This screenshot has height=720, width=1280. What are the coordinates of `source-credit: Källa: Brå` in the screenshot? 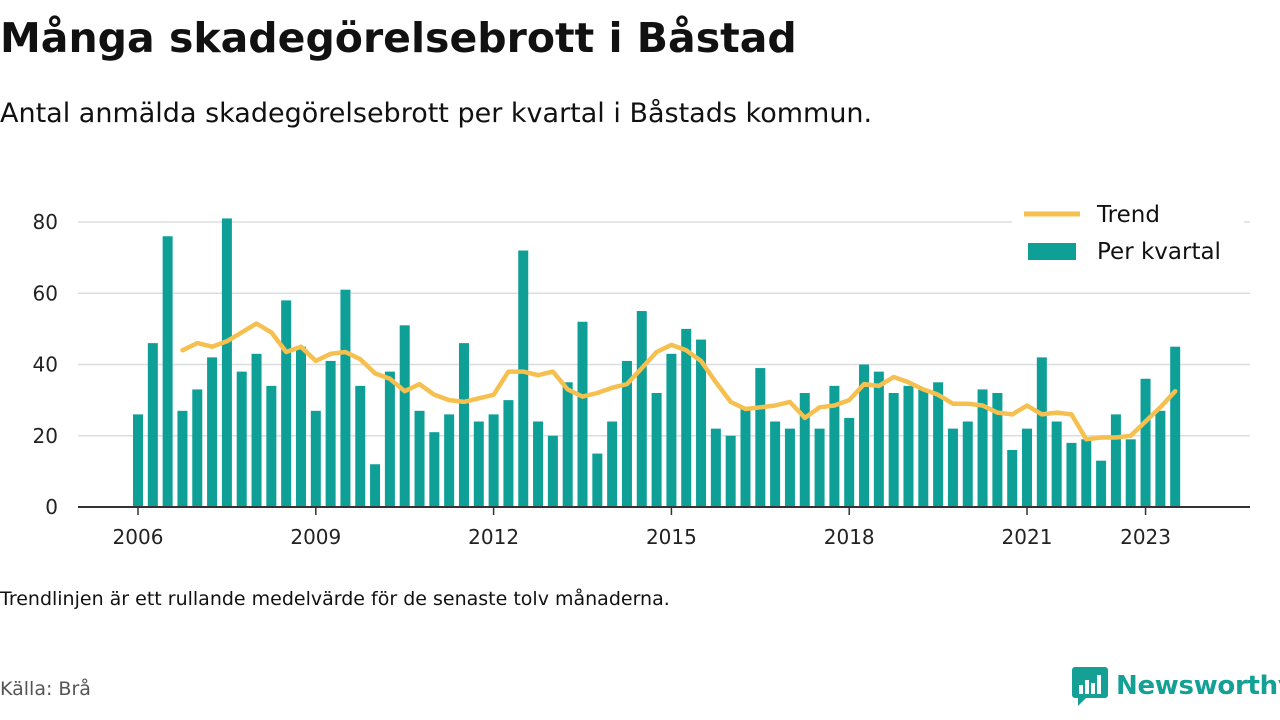 It's located at (45, 689).